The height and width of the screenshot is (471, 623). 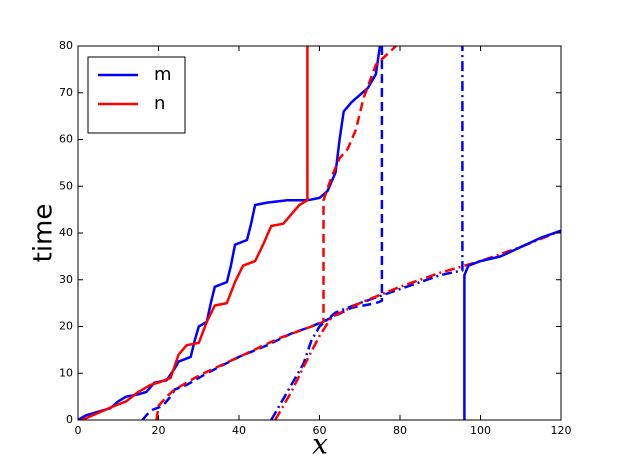 I want to click on y-tick-label: 20, so click(x=66, y=326).